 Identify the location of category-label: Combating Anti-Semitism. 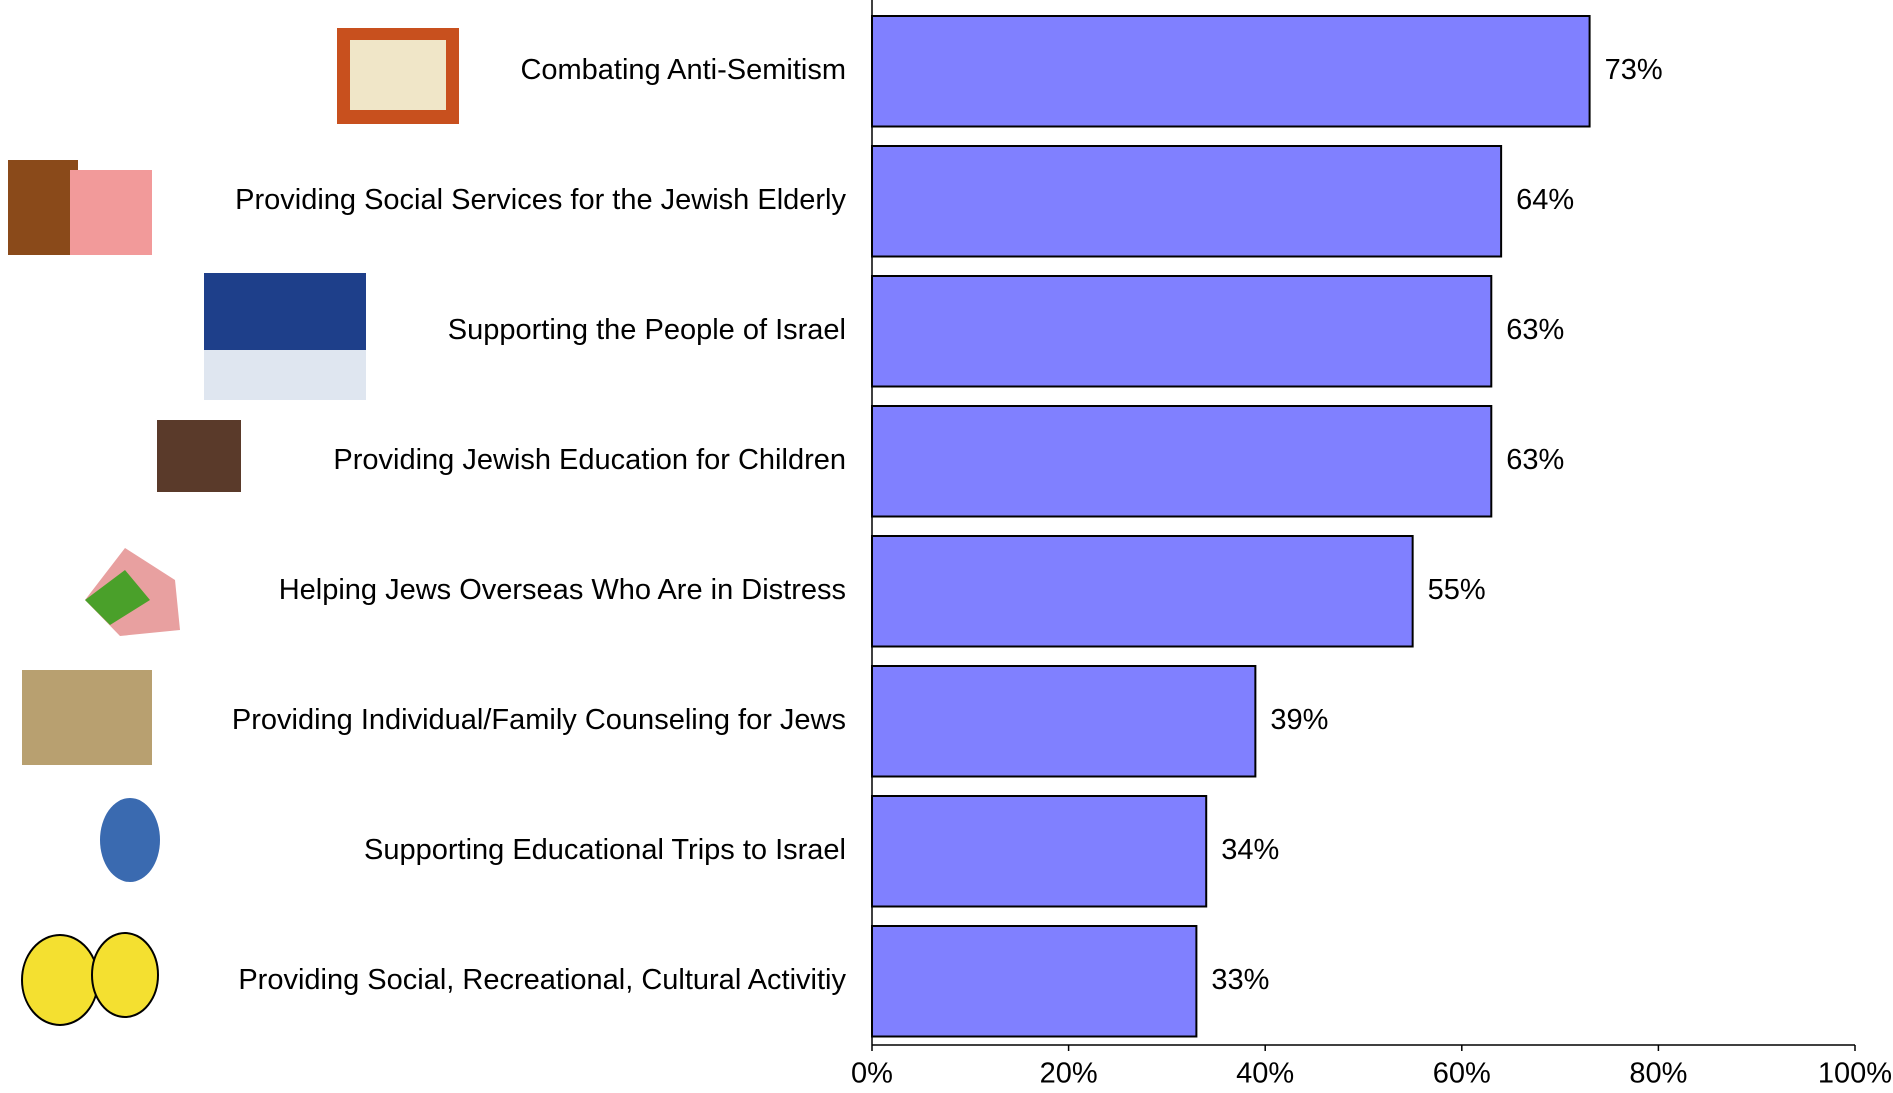
(683, 70).